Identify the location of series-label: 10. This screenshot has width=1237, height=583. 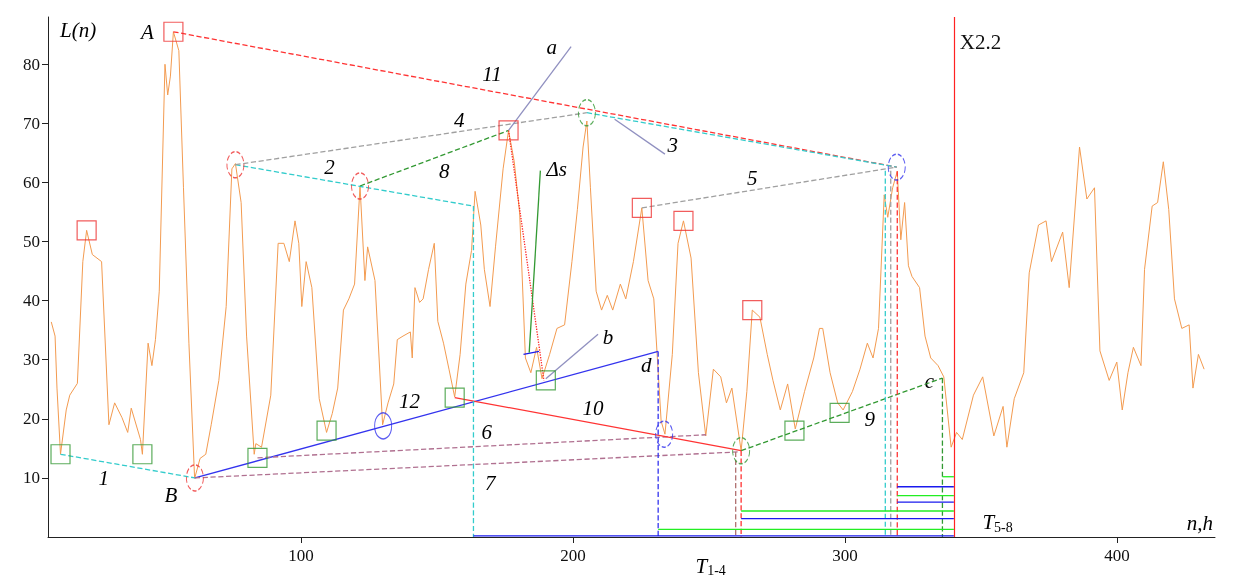
(593, 408).